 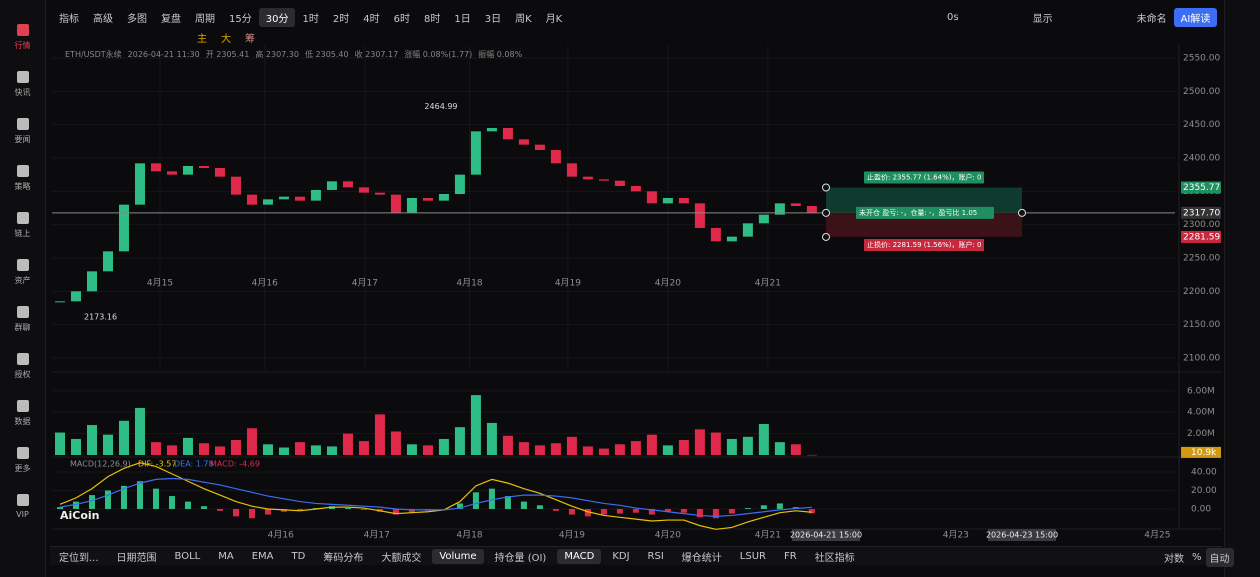 I want to click on indicator-tab: TD, so click(x=298, y=556).